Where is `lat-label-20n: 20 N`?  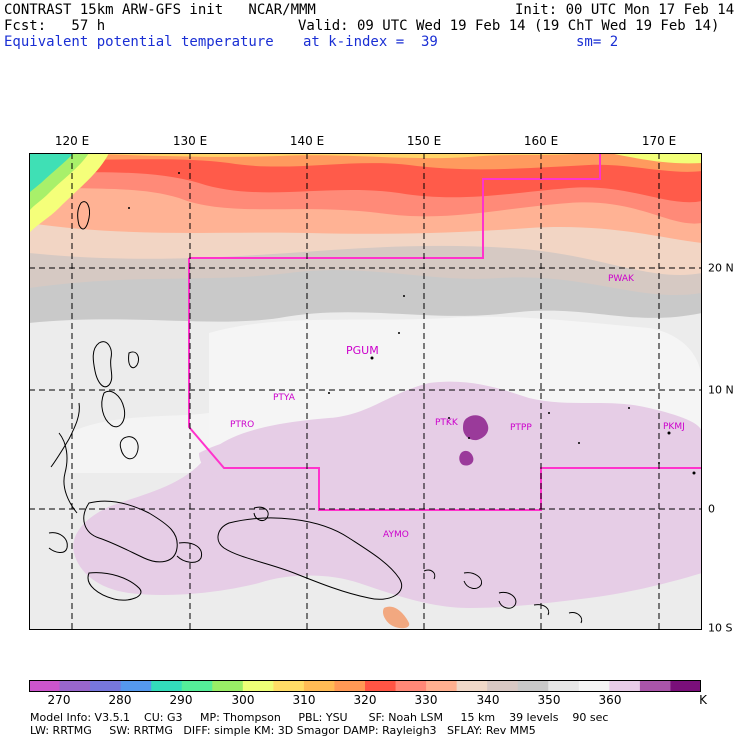 lat-label-20n: 20 N is located at coordinates (721, 268).